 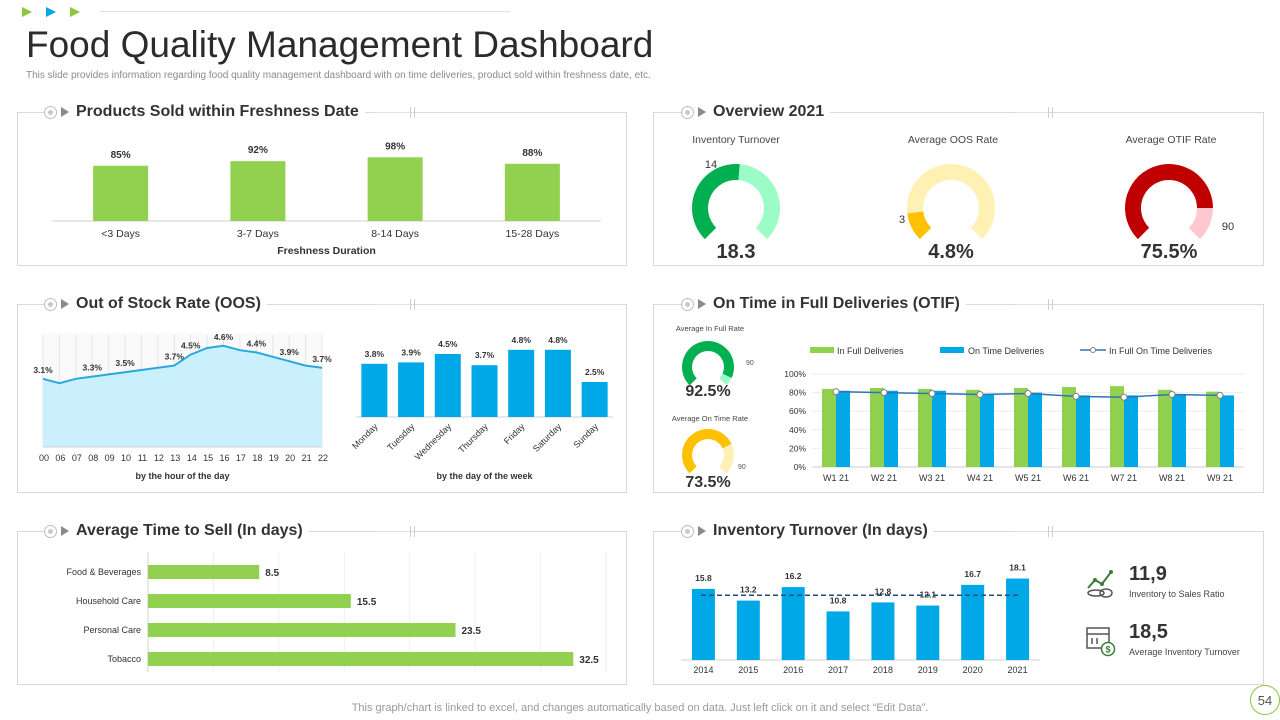 I want to click on area-line, so click(x=182, y=364).